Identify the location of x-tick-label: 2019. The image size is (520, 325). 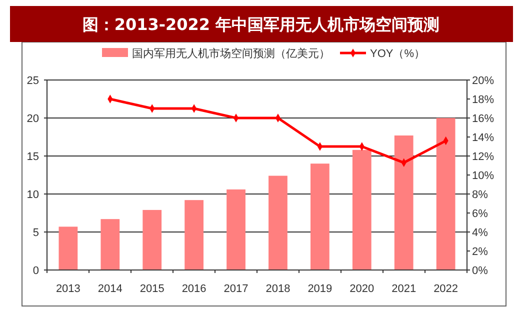
(320, 289).